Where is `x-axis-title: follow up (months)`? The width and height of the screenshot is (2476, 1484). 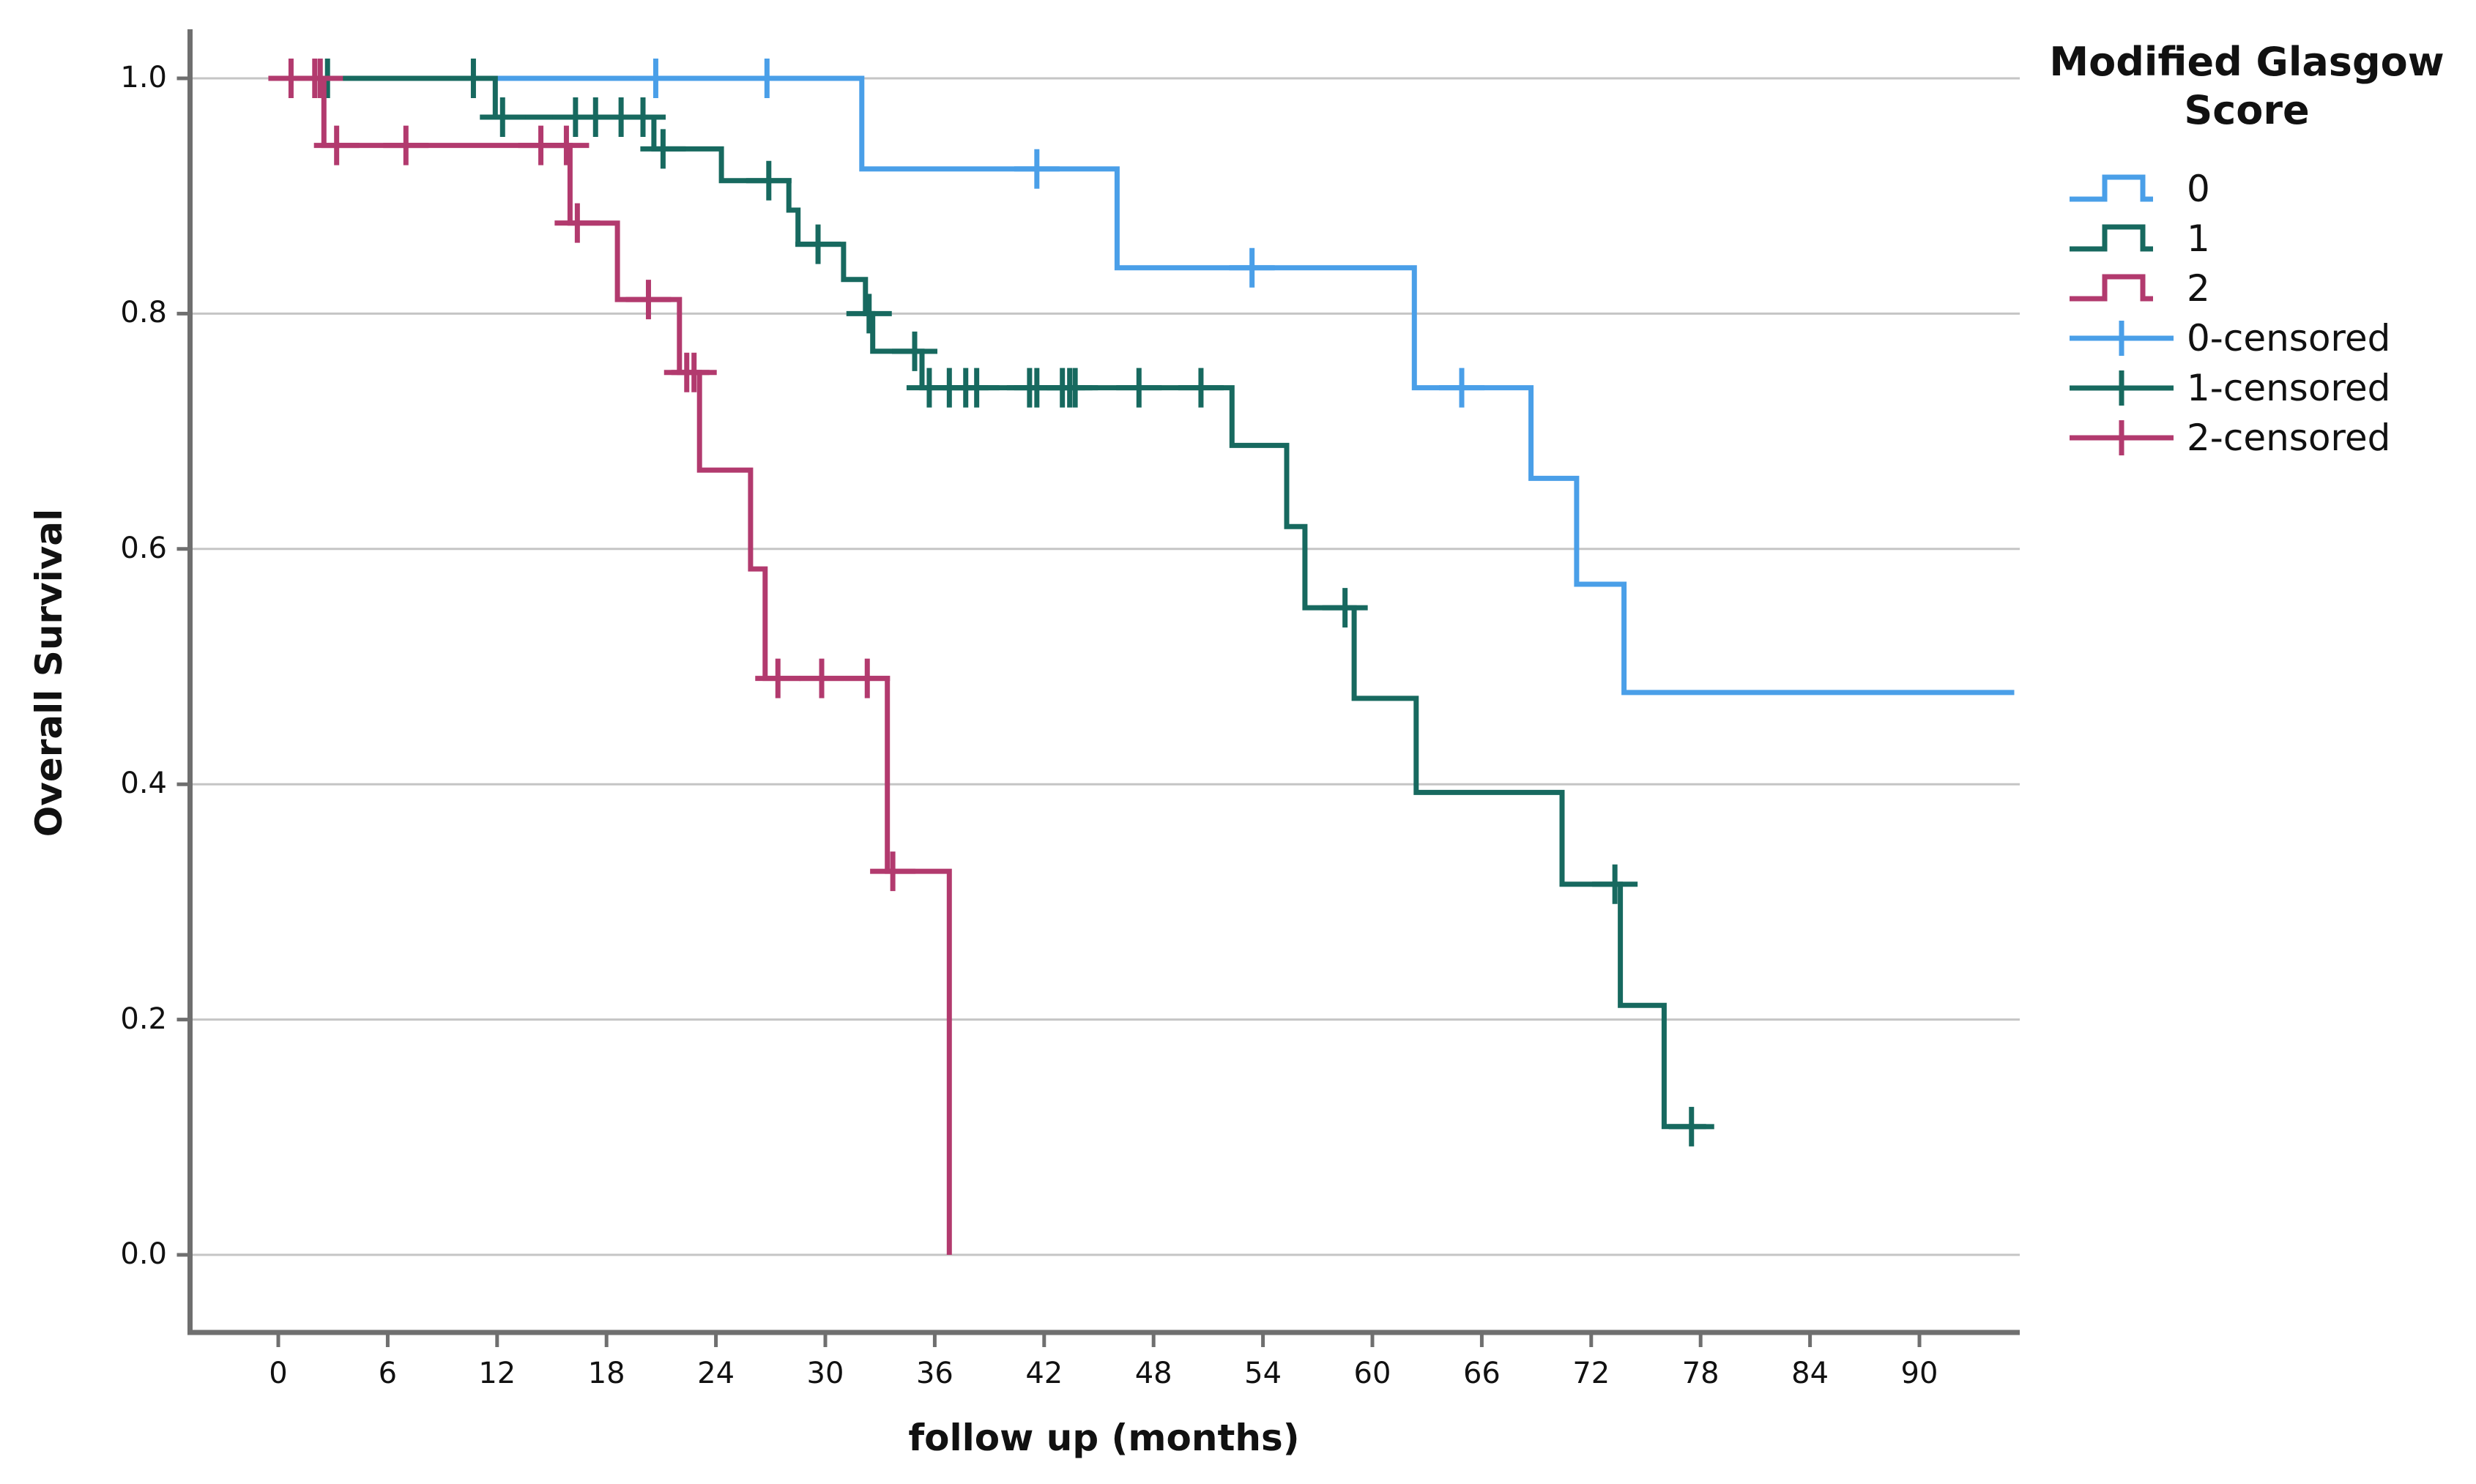
x-axis-title: follow up (months) is located at coordinates (1104, 1438).